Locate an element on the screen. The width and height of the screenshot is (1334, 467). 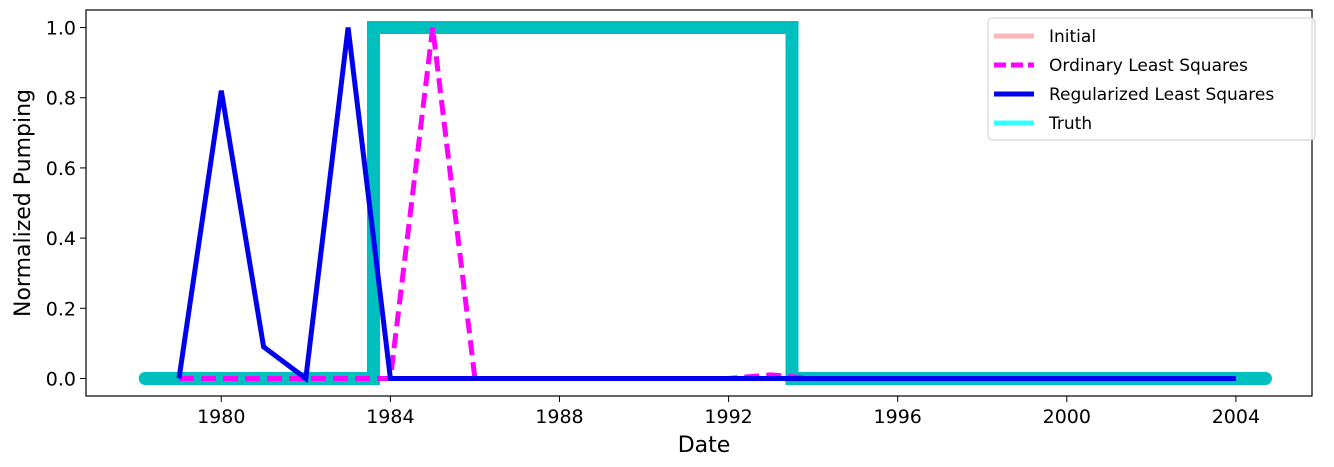
x-tick-label: 1984 is located at coordinates (390, 417).